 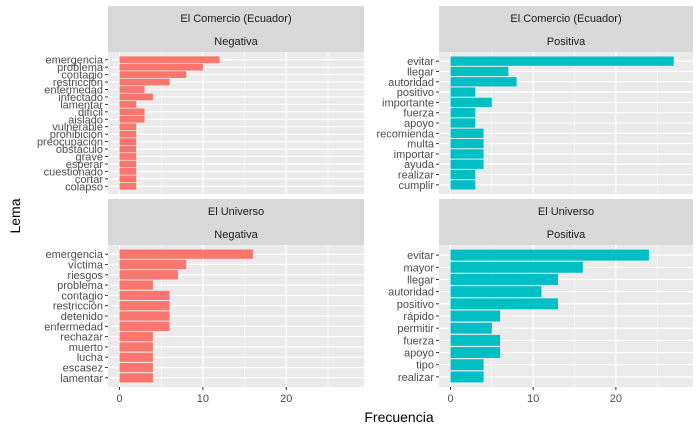 I want to click on y-tick-label: vulnerable, so click(x=77, y=128).